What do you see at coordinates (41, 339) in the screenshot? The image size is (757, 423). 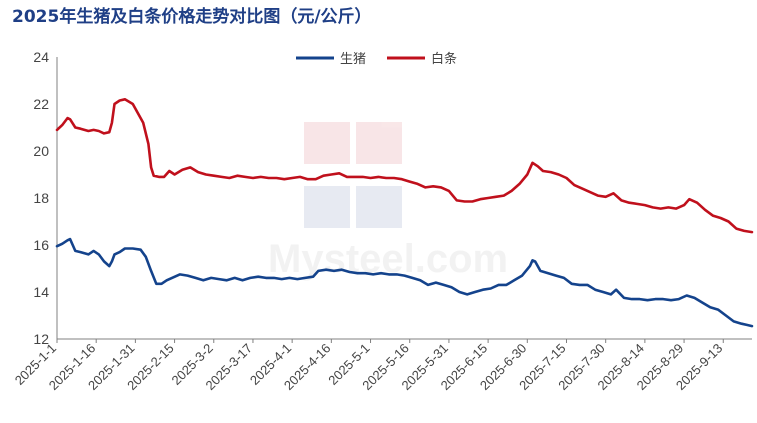 I see `y-tick-label: 12` at bounding box center [41, 339].